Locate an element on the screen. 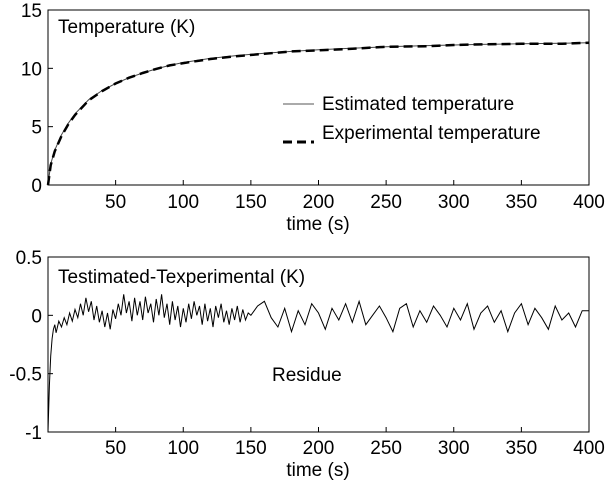 The width and height of the screenshot is (613, 486). residue-x-tick-label: 50 is located at coordinates (115, 448).